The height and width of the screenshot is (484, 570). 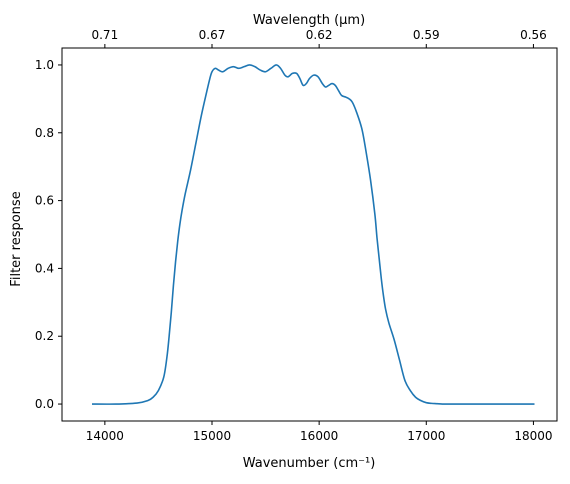 I want to click on top-tick-label: 0.71, so click(x=104, y=35).